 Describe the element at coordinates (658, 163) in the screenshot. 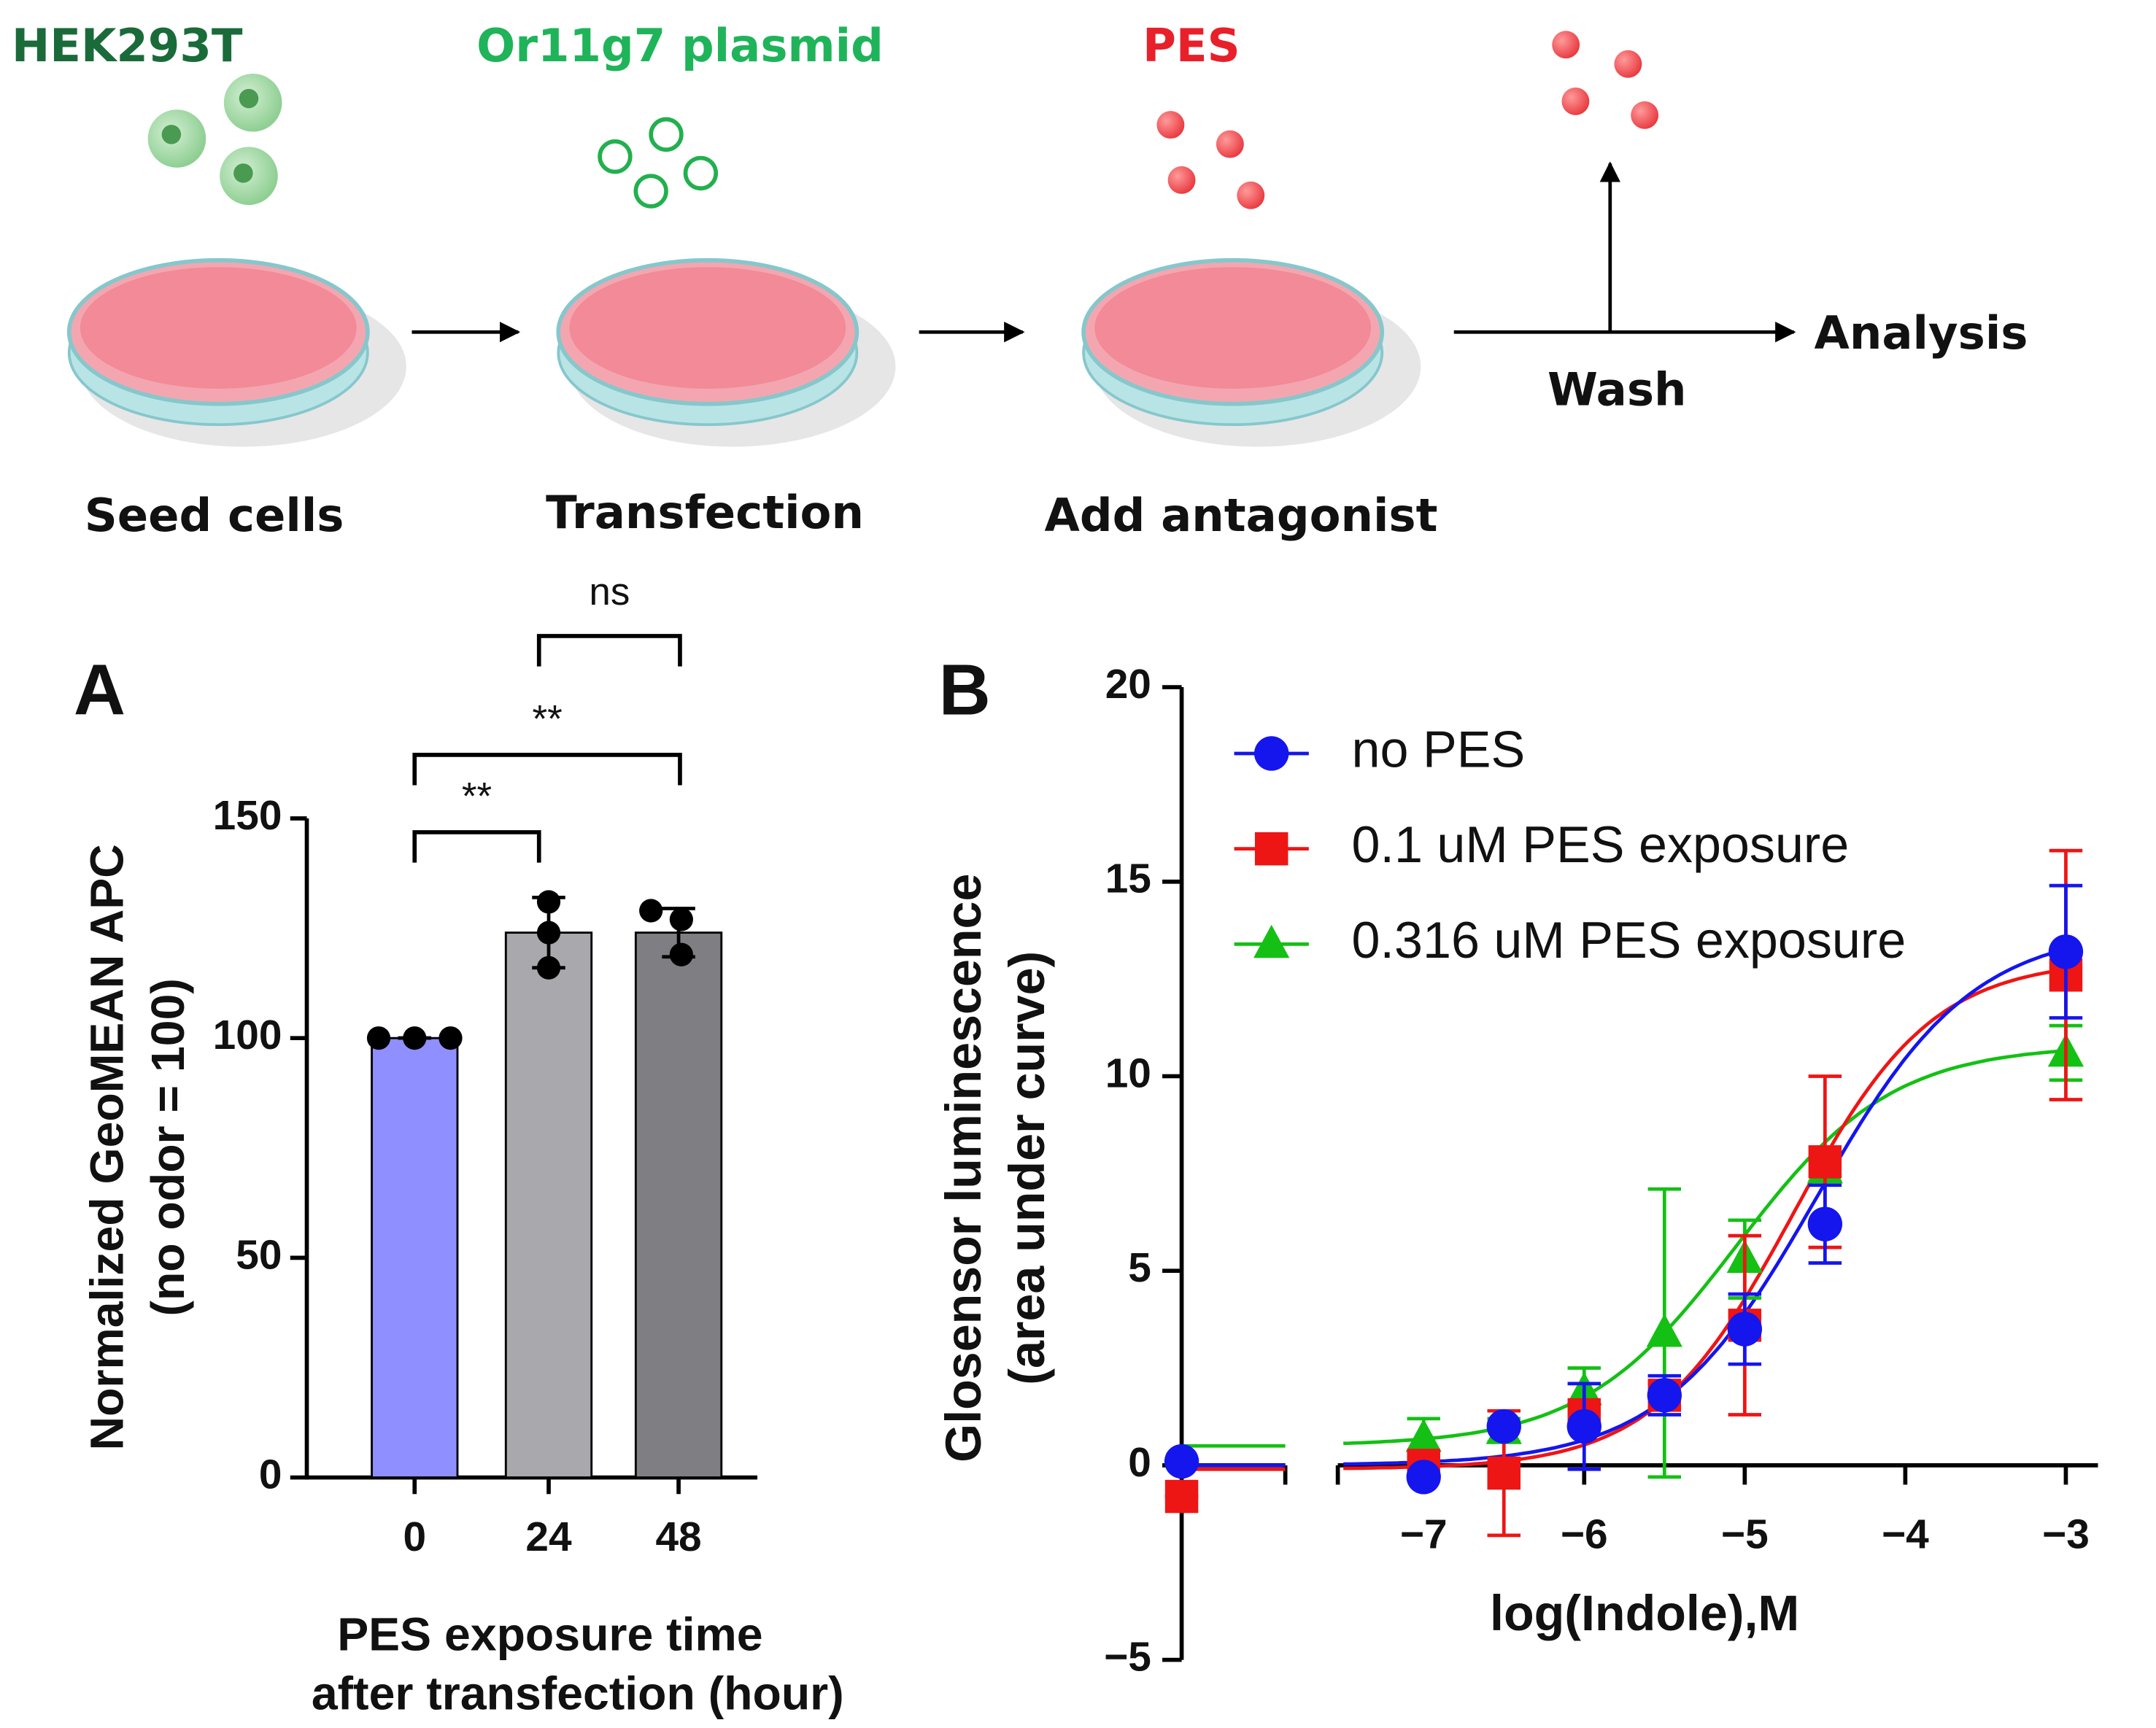

I see `plasmids` at that location.